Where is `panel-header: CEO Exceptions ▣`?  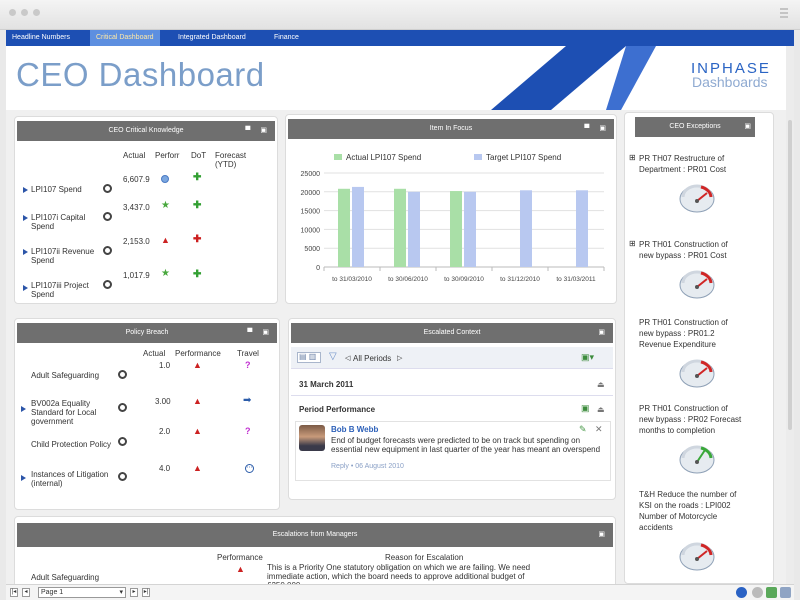
panel-header: CEO Exceptions ▣ is located at coordinates (695, 127).